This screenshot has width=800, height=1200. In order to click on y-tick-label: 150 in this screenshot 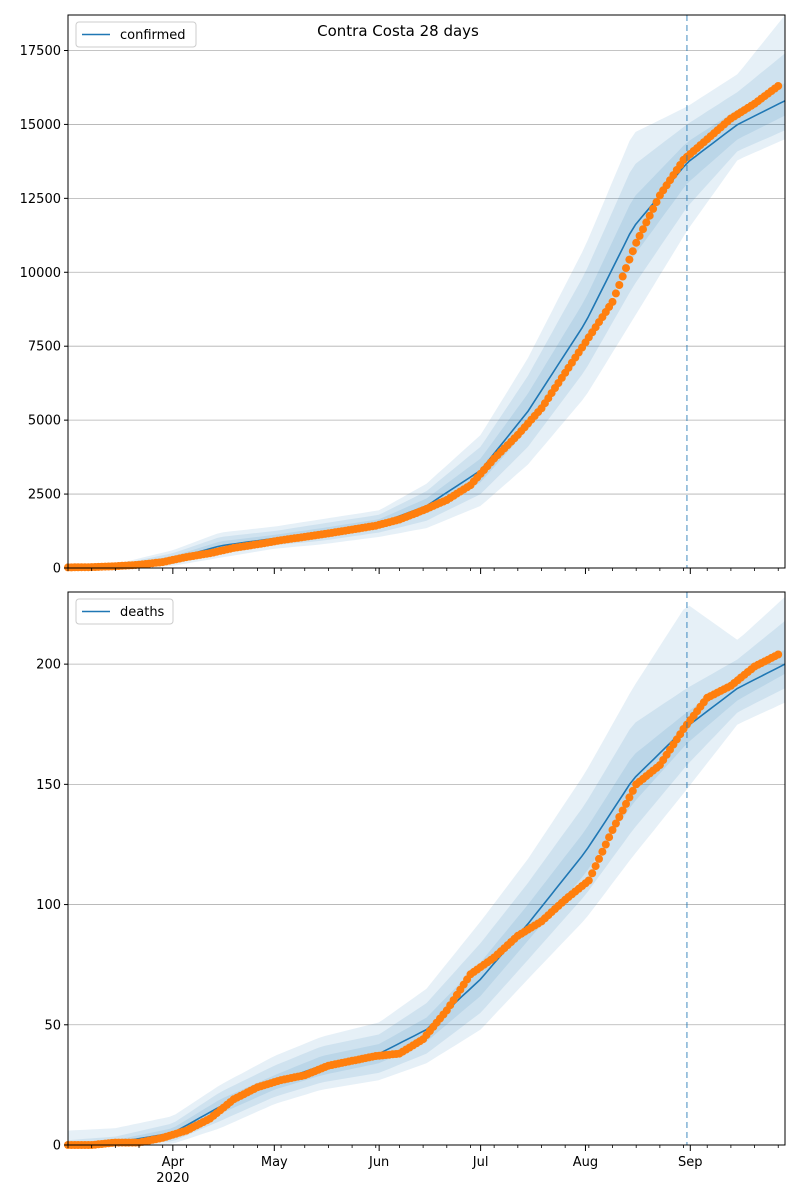, I will do `click(48, 785)`.